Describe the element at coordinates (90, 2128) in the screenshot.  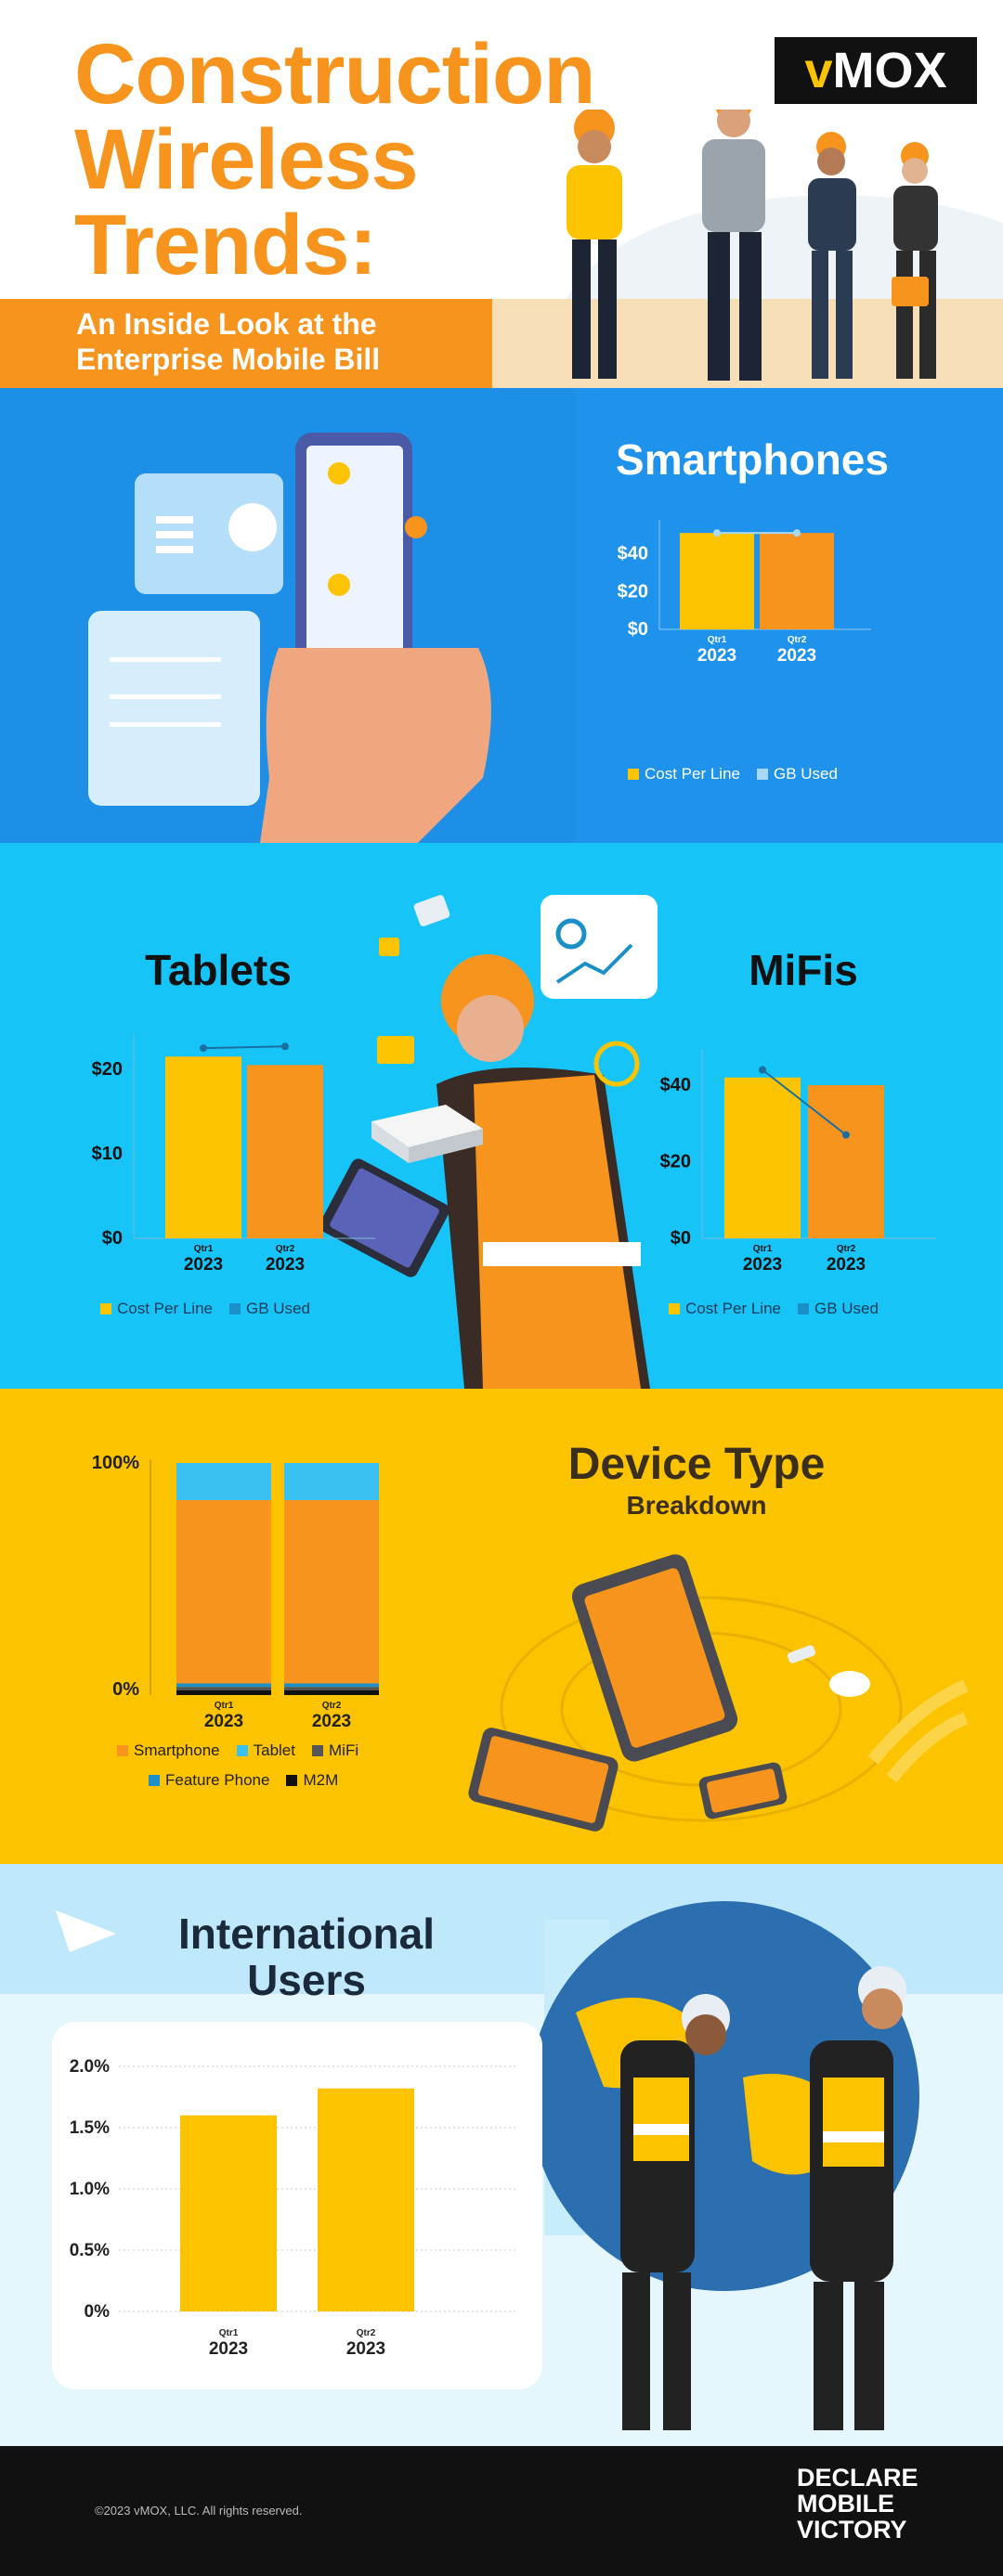
I see `y-tick-label: 1.5%` at that location.